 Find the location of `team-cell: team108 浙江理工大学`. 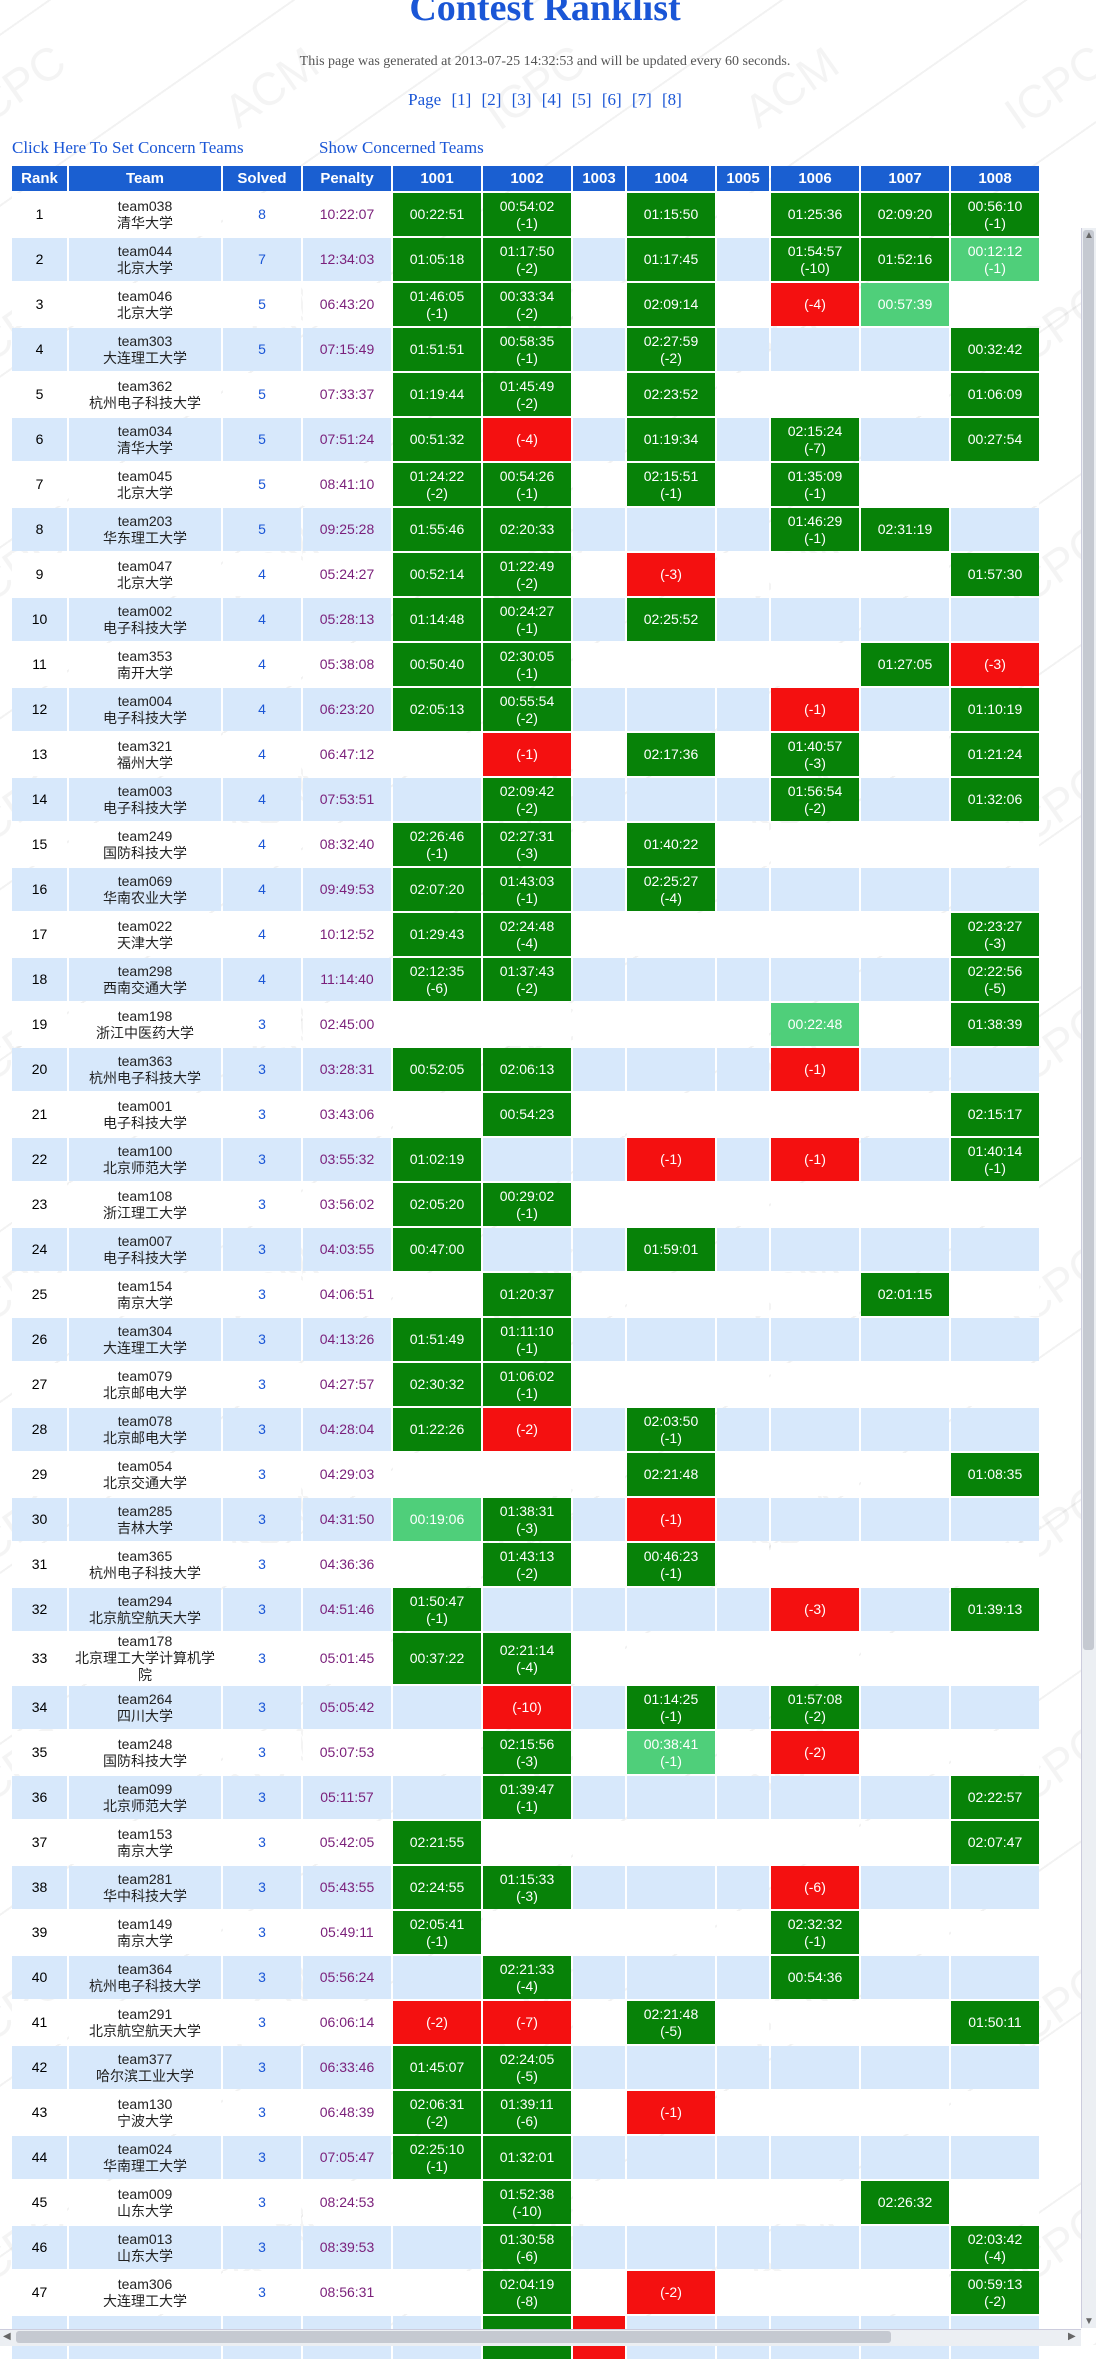

team-cell: team108 浙江理工大学 is located at coordinates (145, 1204).